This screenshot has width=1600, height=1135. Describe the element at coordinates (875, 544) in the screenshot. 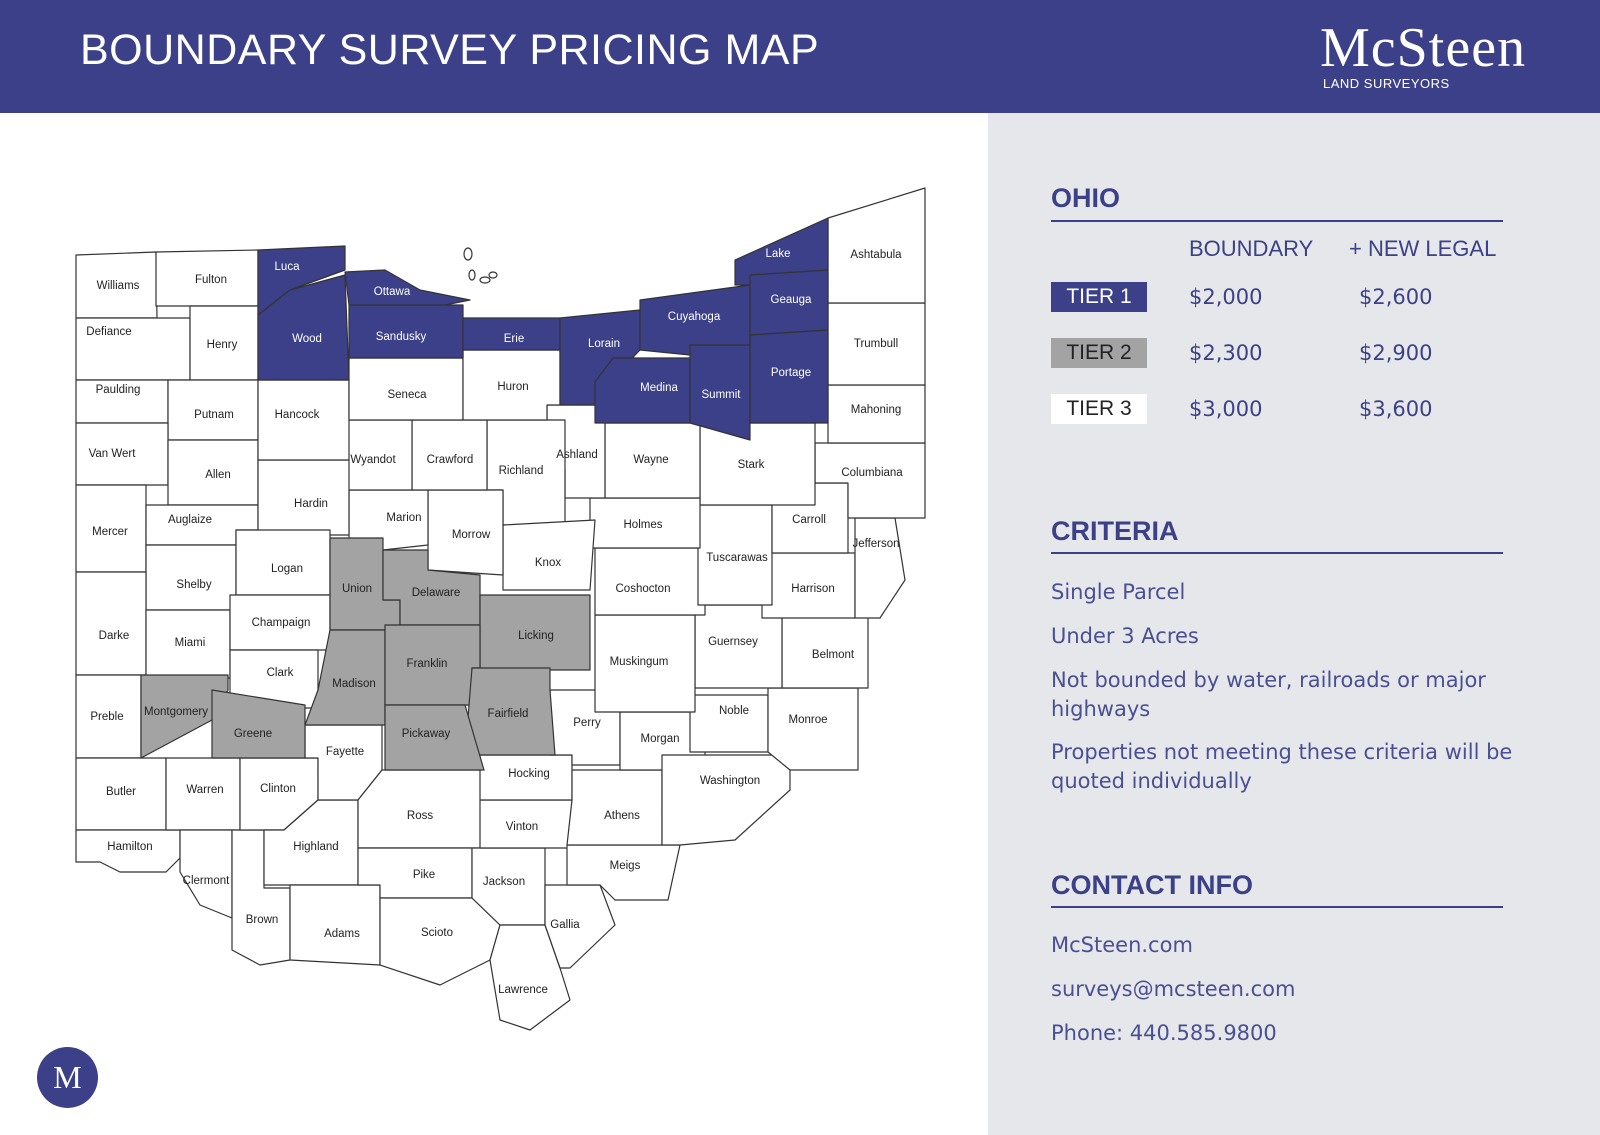

I see `county-label-jefferson: Jefferson` at that location.